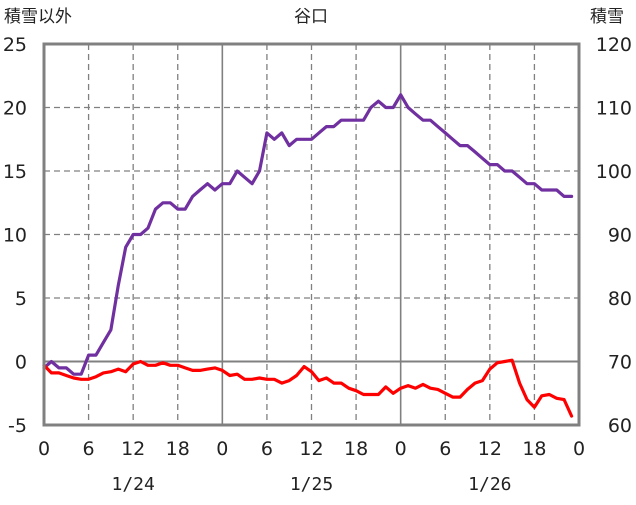  I want to click on date-label: 1/24, so click(132, 484).